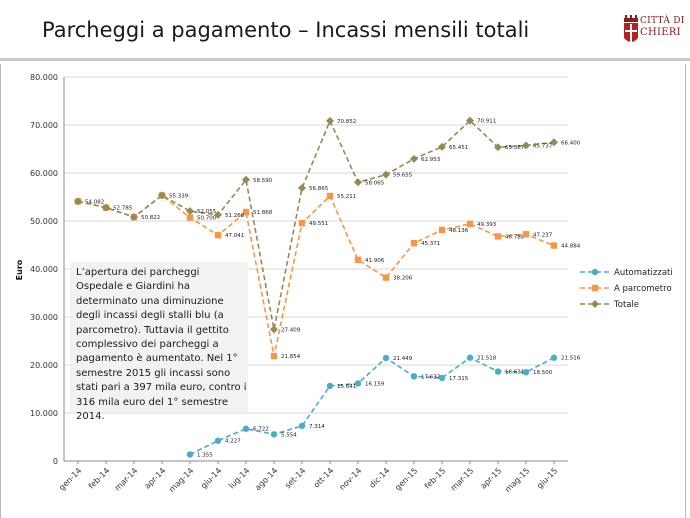  What do you see at coordinates (375, 183) in the screenshot?
I see `data-label: 58.065` at bounding box center [375, 183].